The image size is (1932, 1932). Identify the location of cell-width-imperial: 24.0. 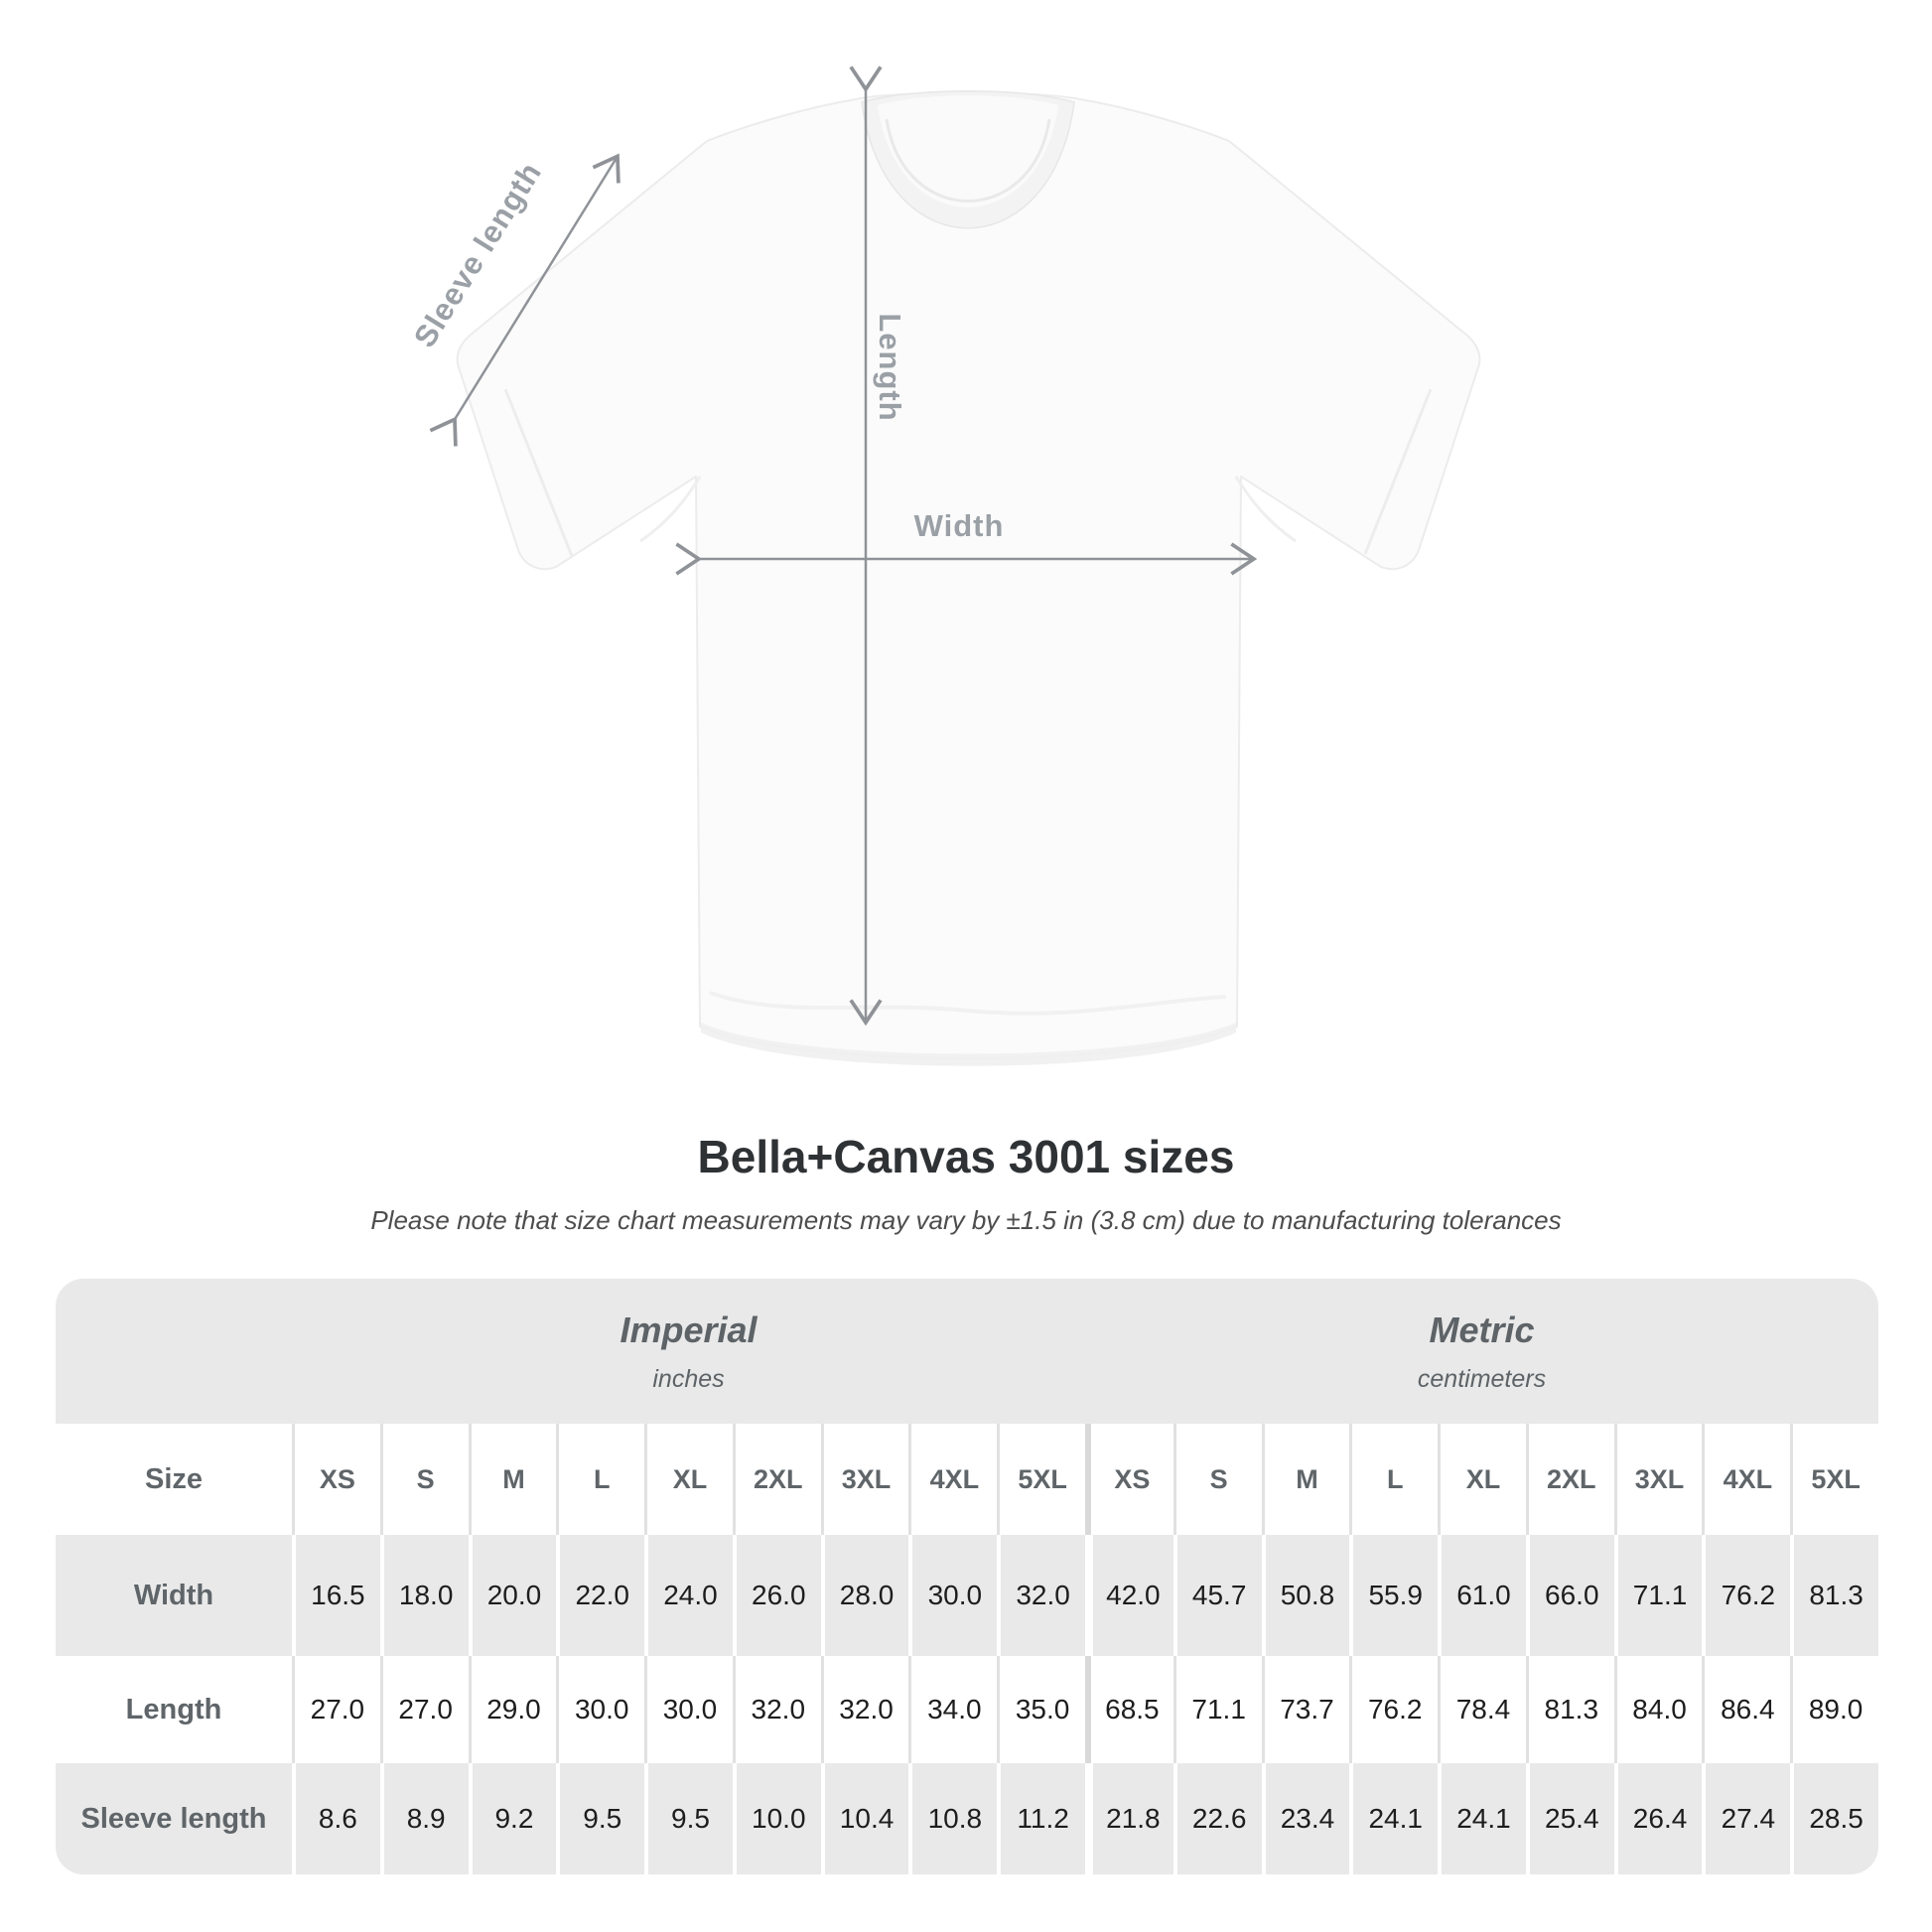
(688, 1595).